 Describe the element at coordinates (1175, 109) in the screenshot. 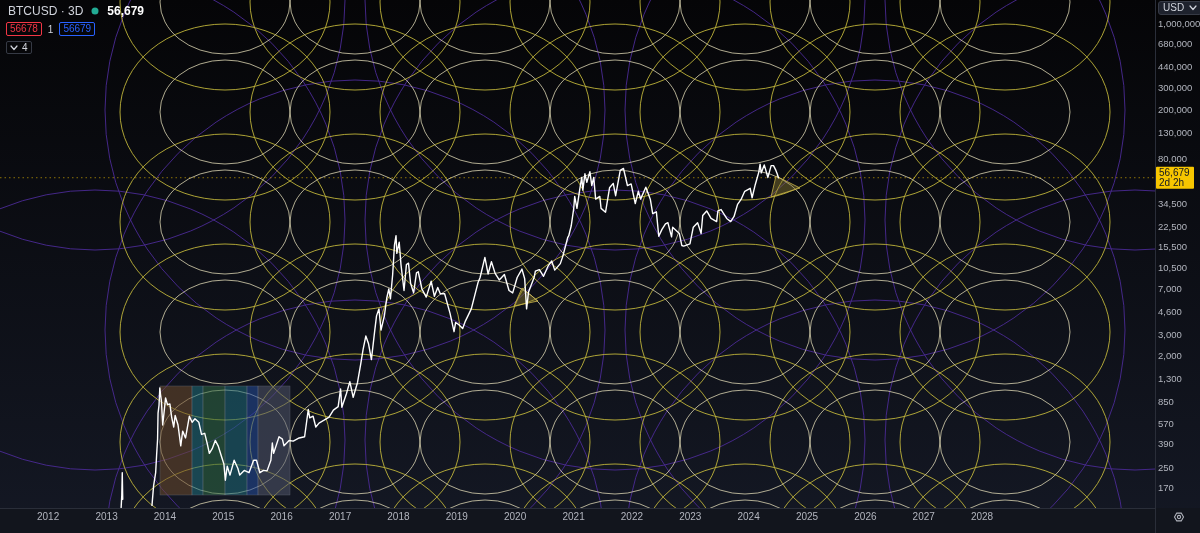

I see `y-tick-label: 200,000` at that location.